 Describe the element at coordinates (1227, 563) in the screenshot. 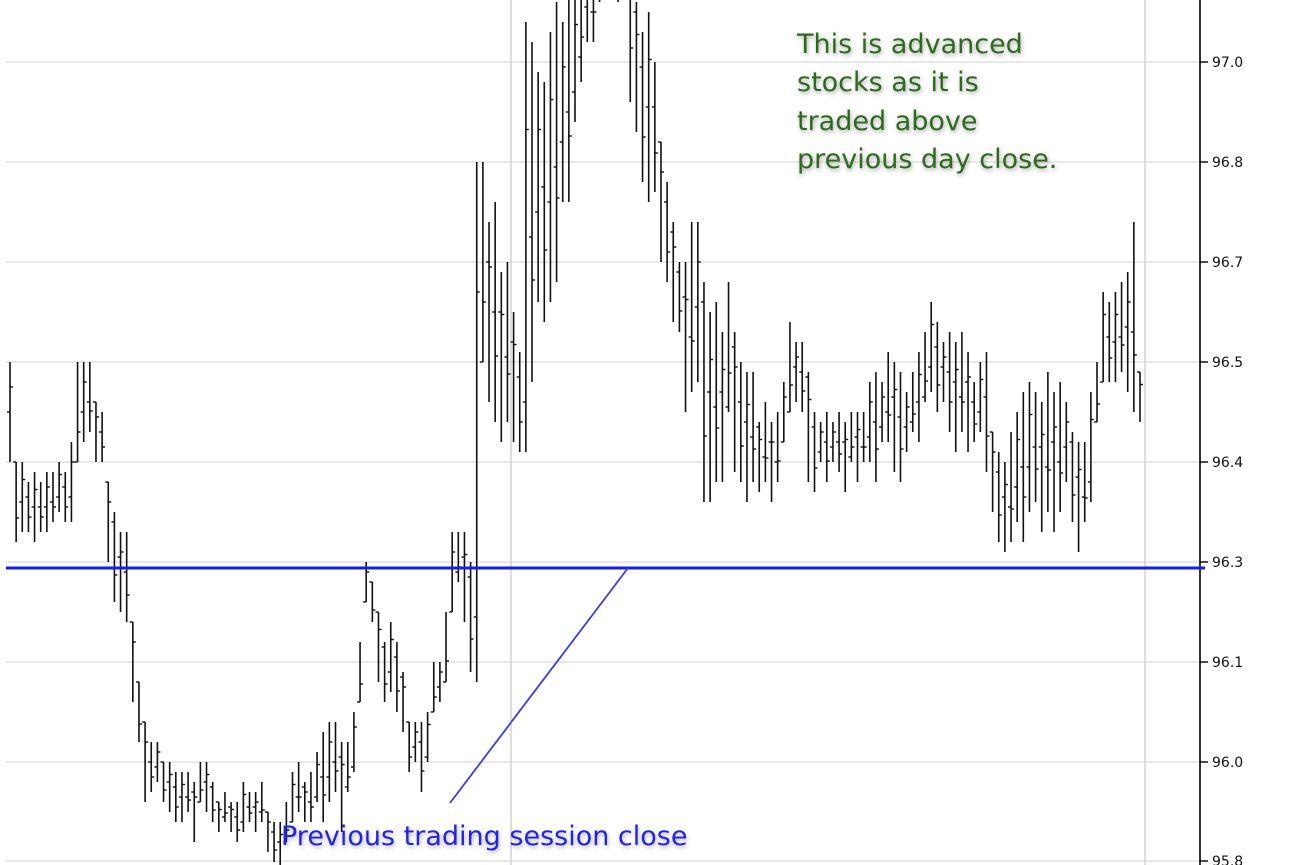

I see `tick-label: 96.3` at that location.